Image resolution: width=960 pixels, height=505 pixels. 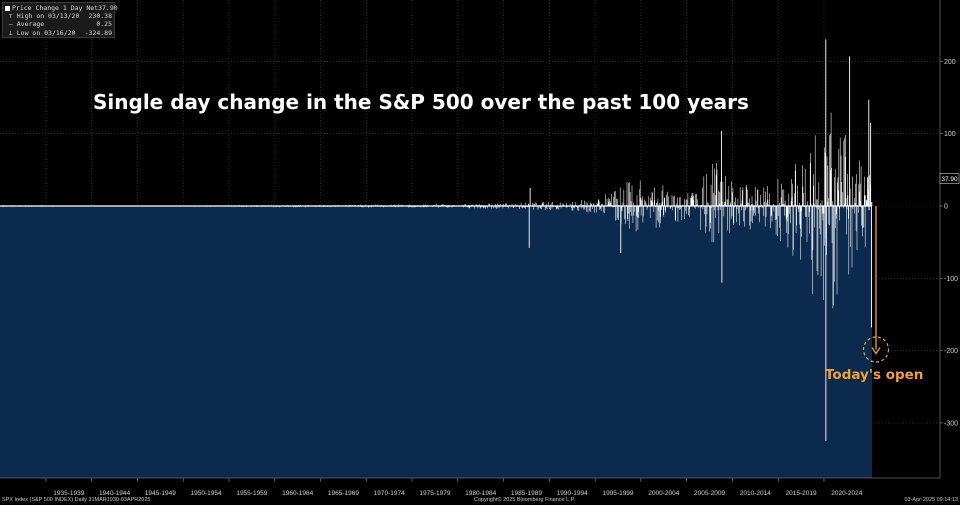 I want to click on x-tick-label: 1935-1939, so click(x=68, y=493).